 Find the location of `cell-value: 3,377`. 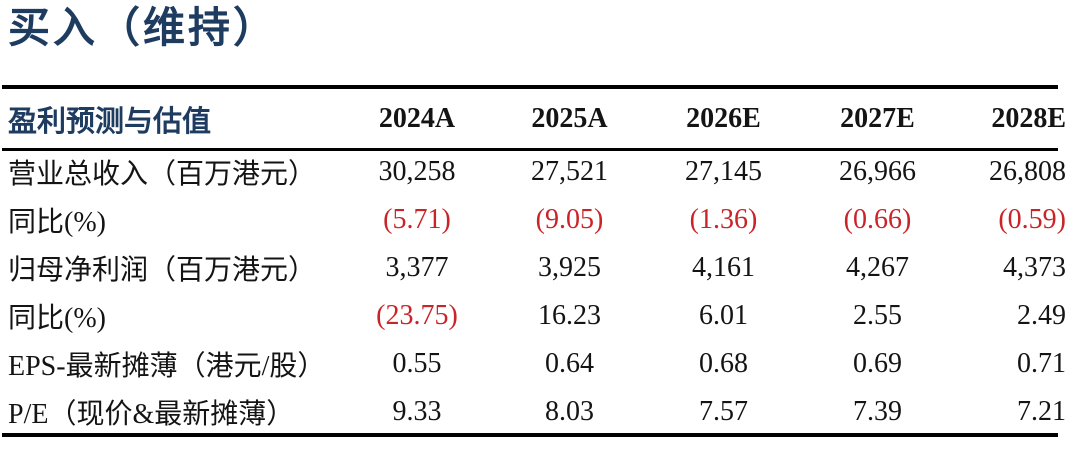

cell-value: 3,377 is located at coordinates (417, 267).